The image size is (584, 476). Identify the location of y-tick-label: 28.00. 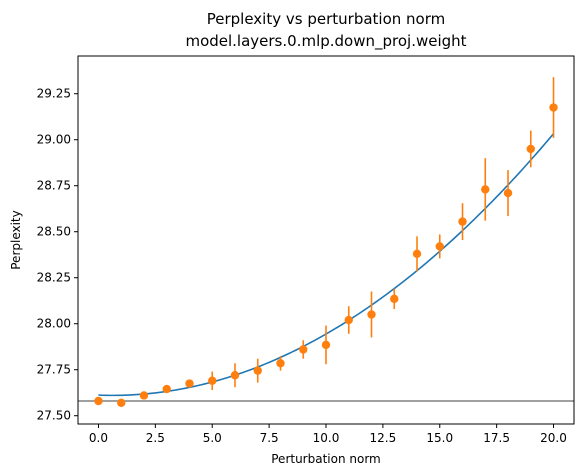
(54, 324).